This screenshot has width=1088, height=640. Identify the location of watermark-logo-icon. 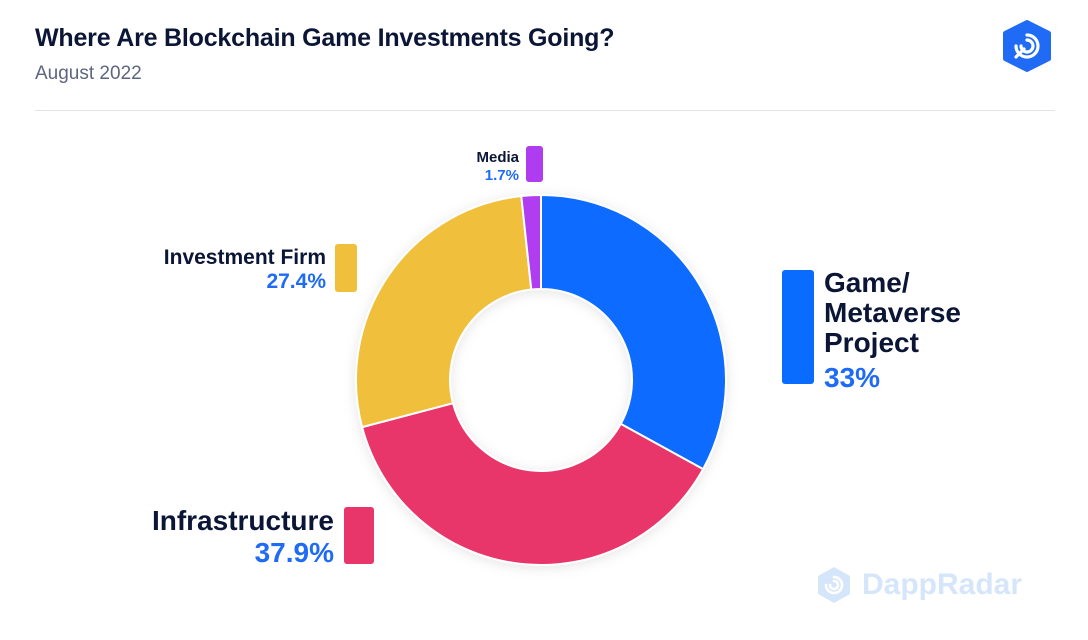
(834, 585).